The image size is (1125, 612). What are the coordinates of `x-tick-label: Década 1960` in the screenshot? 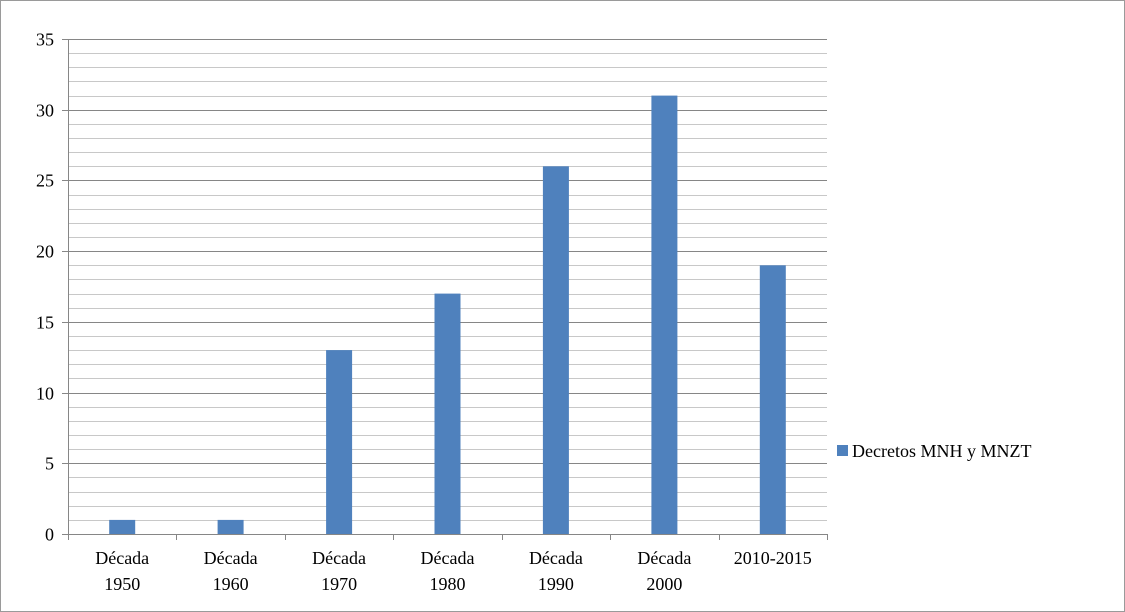 It's located at (231, 571).